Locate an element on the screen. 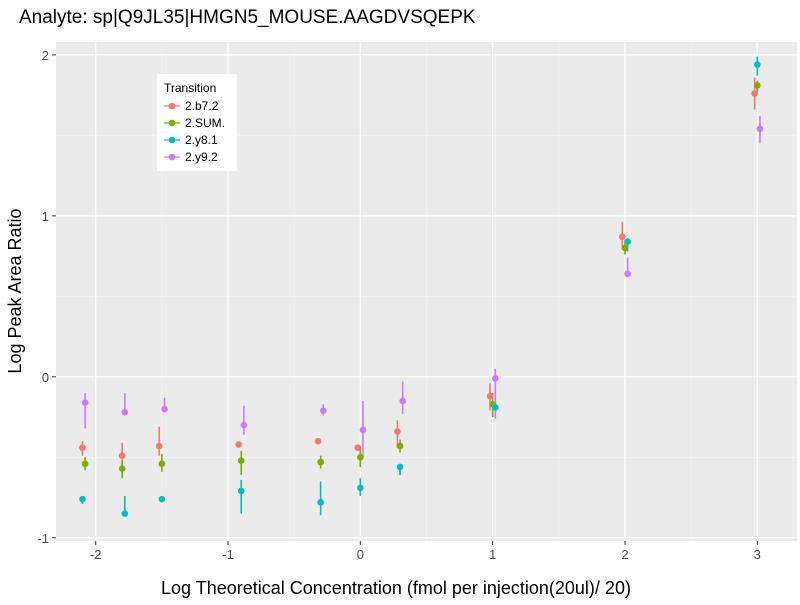 The height and width of the screenshot is (605, 800). legend-label: 2.SUM. is located at coordinates (205, 123).